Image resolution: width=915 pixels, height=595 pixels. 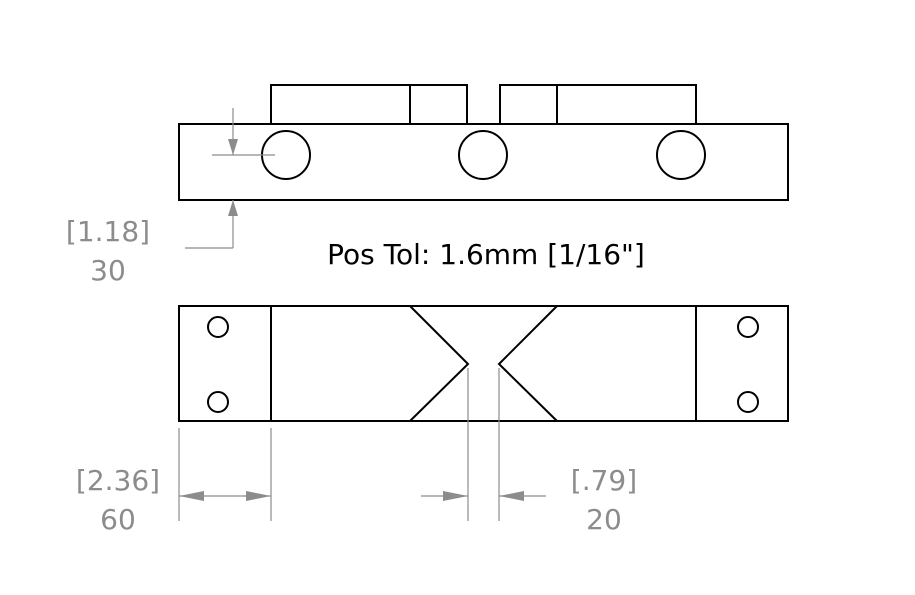 I want to click on left-block-dimension-inch: [2.36], so click(x=118, y=480).